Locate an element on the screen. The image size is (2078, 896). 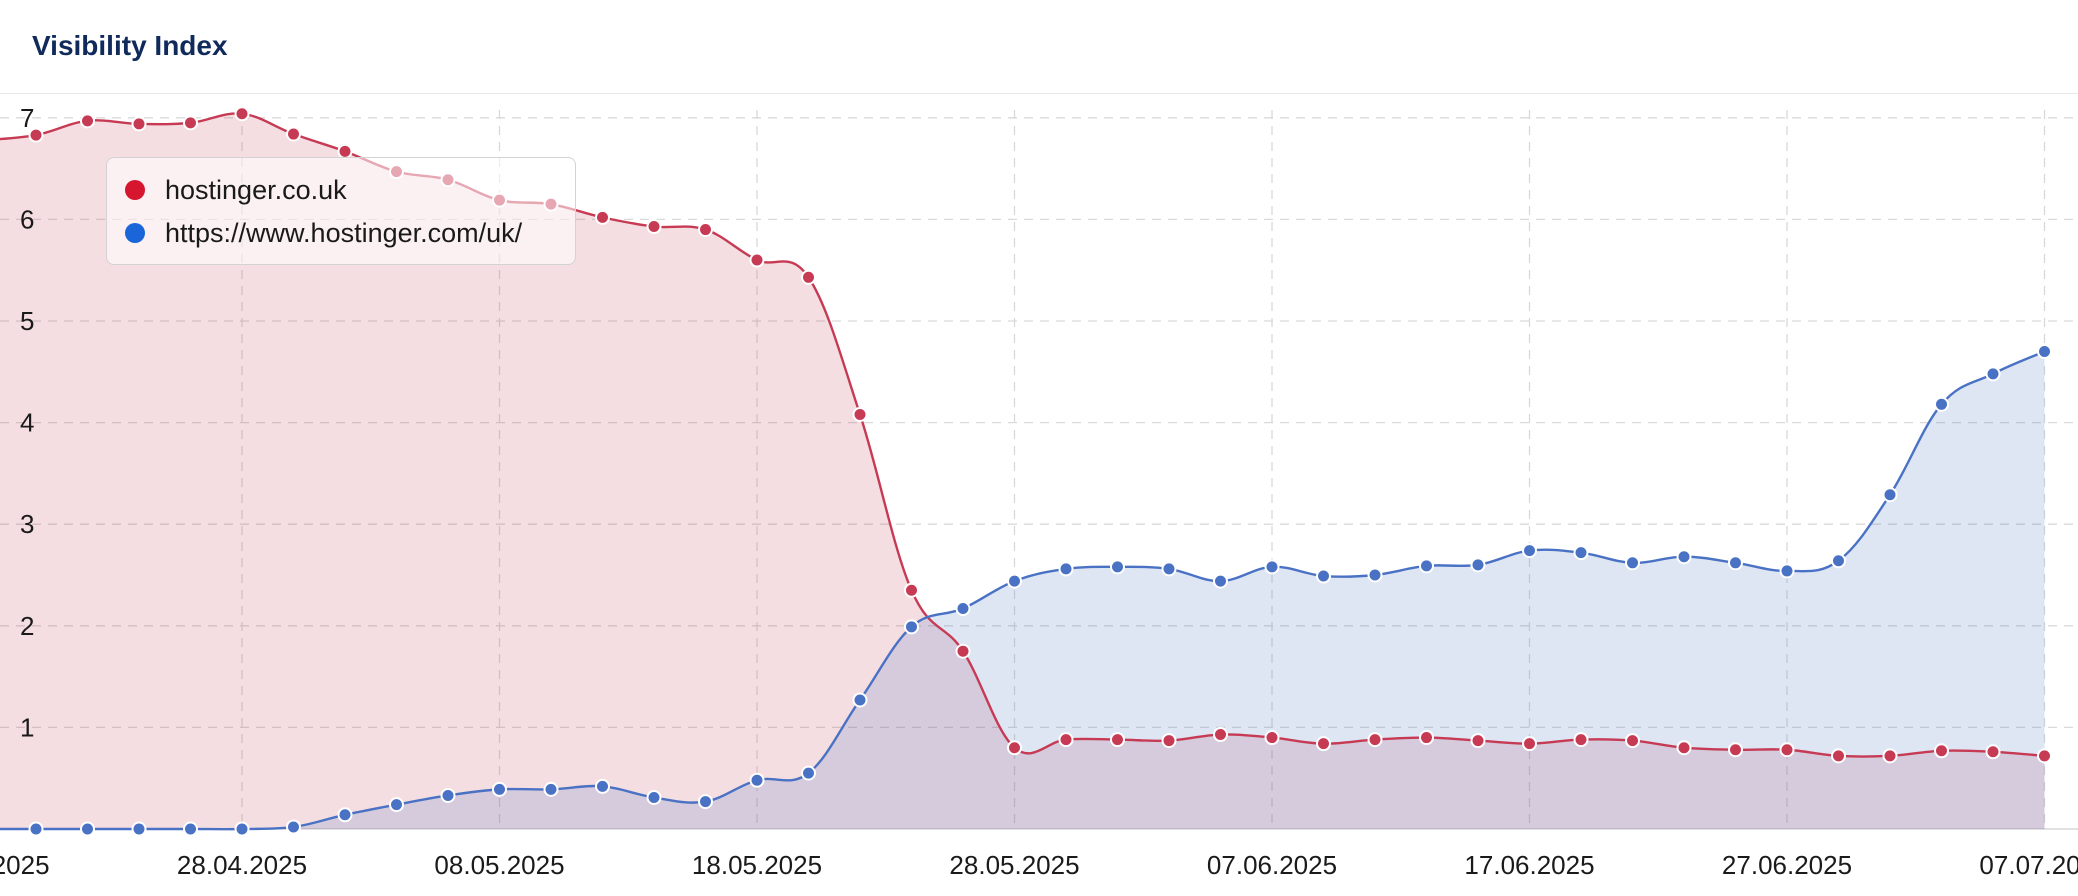
legend-label: https://www.hostinger.com/uk/ is located at coordinates (344, 232).